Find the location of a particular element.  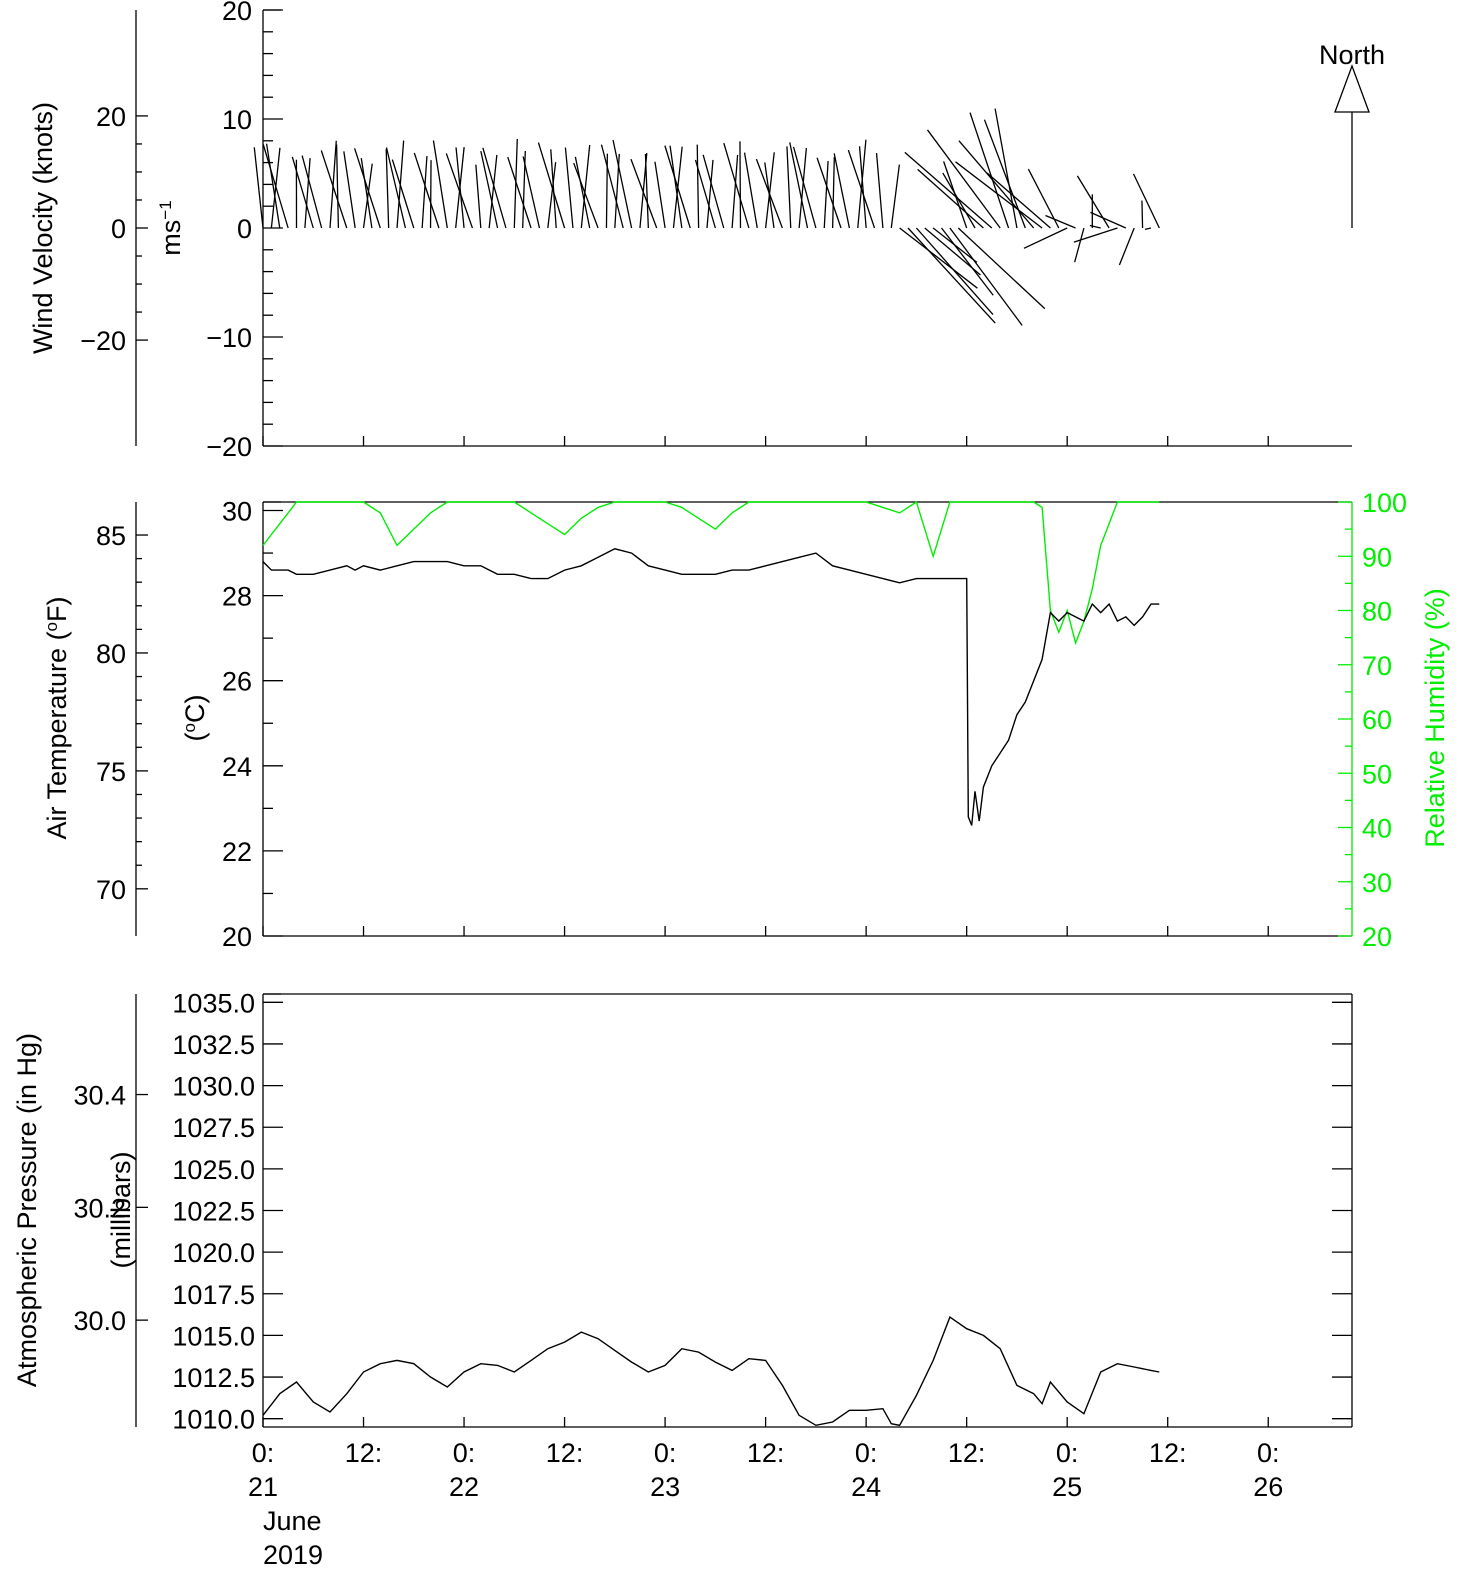

wind-ylabel: Wind Velocity (knots) is located at coordinates (43, 228).